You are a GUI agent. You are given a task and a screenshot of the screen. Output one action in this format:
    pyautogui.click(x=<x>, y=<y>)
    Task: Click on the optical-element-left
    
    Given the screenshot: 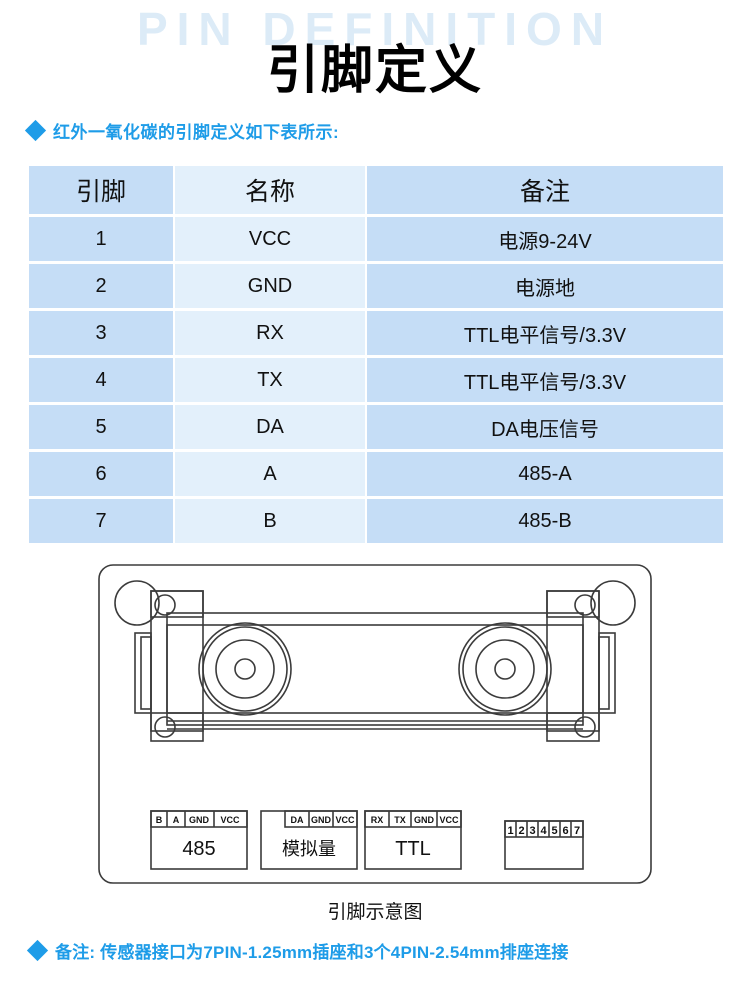 What is the action you would take?
    pyautogui.click(x=245, y=669)
    